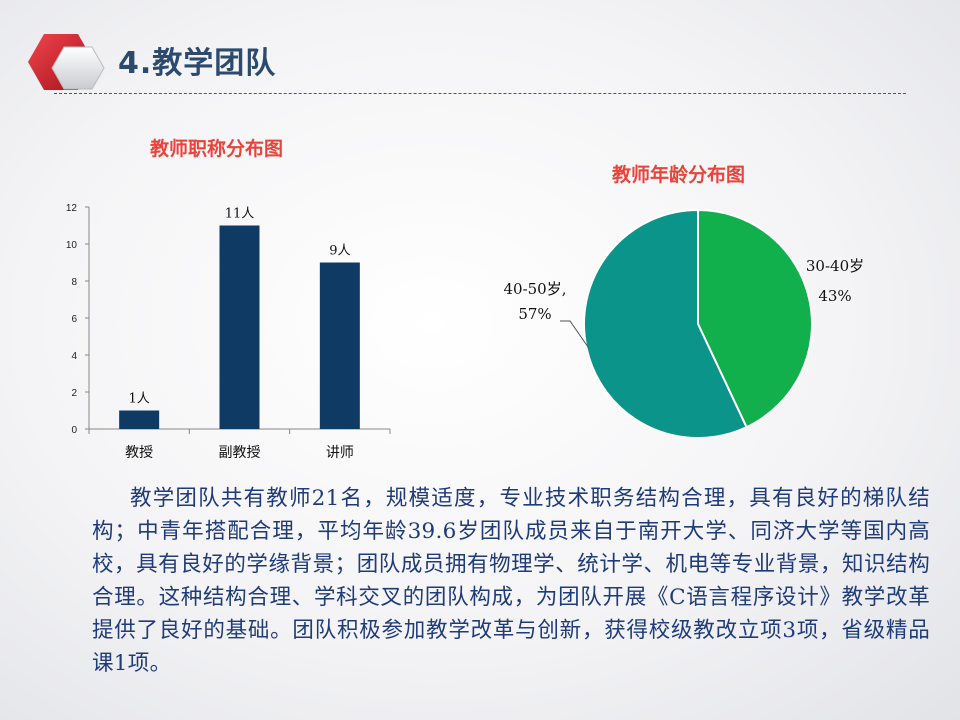 This screenshot has height=720, width=960. Describe the element at coordinates (339, 251) in the screenshot. I see `bar-data-label: 9人` at that location.